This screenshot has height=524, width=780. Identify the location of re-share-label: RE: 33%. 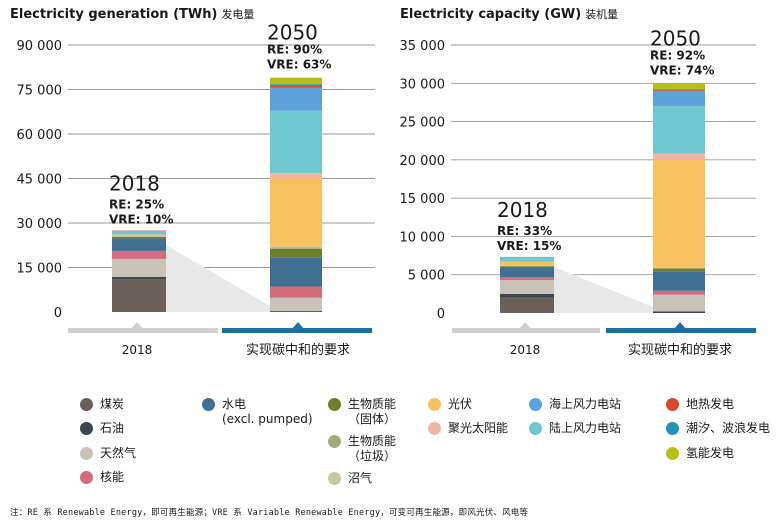
(524, 231).